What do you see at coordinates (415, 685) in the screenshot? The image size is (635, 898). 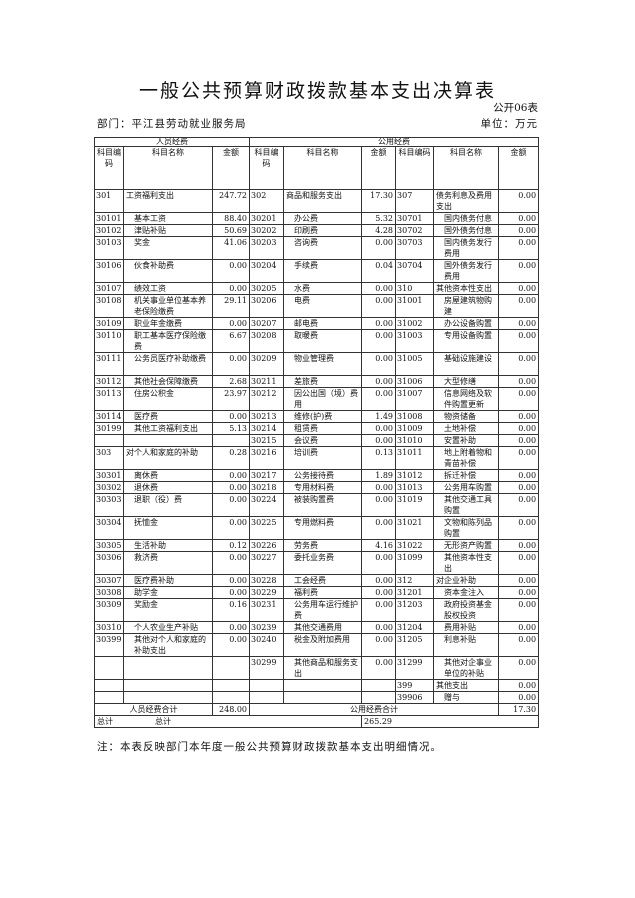 I see `code-cell: 399` at bounding box center [415, 685].